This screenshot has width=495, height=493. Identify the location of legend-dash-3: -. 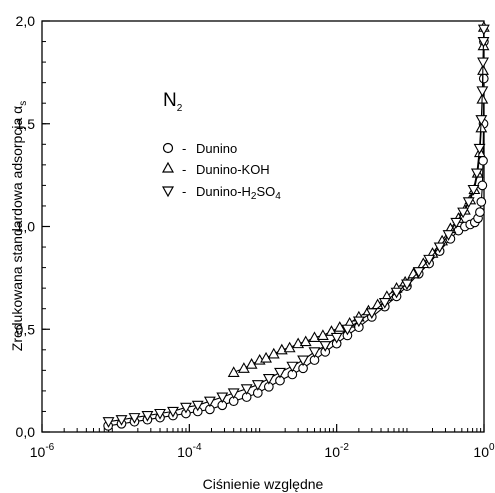
(184, 191).